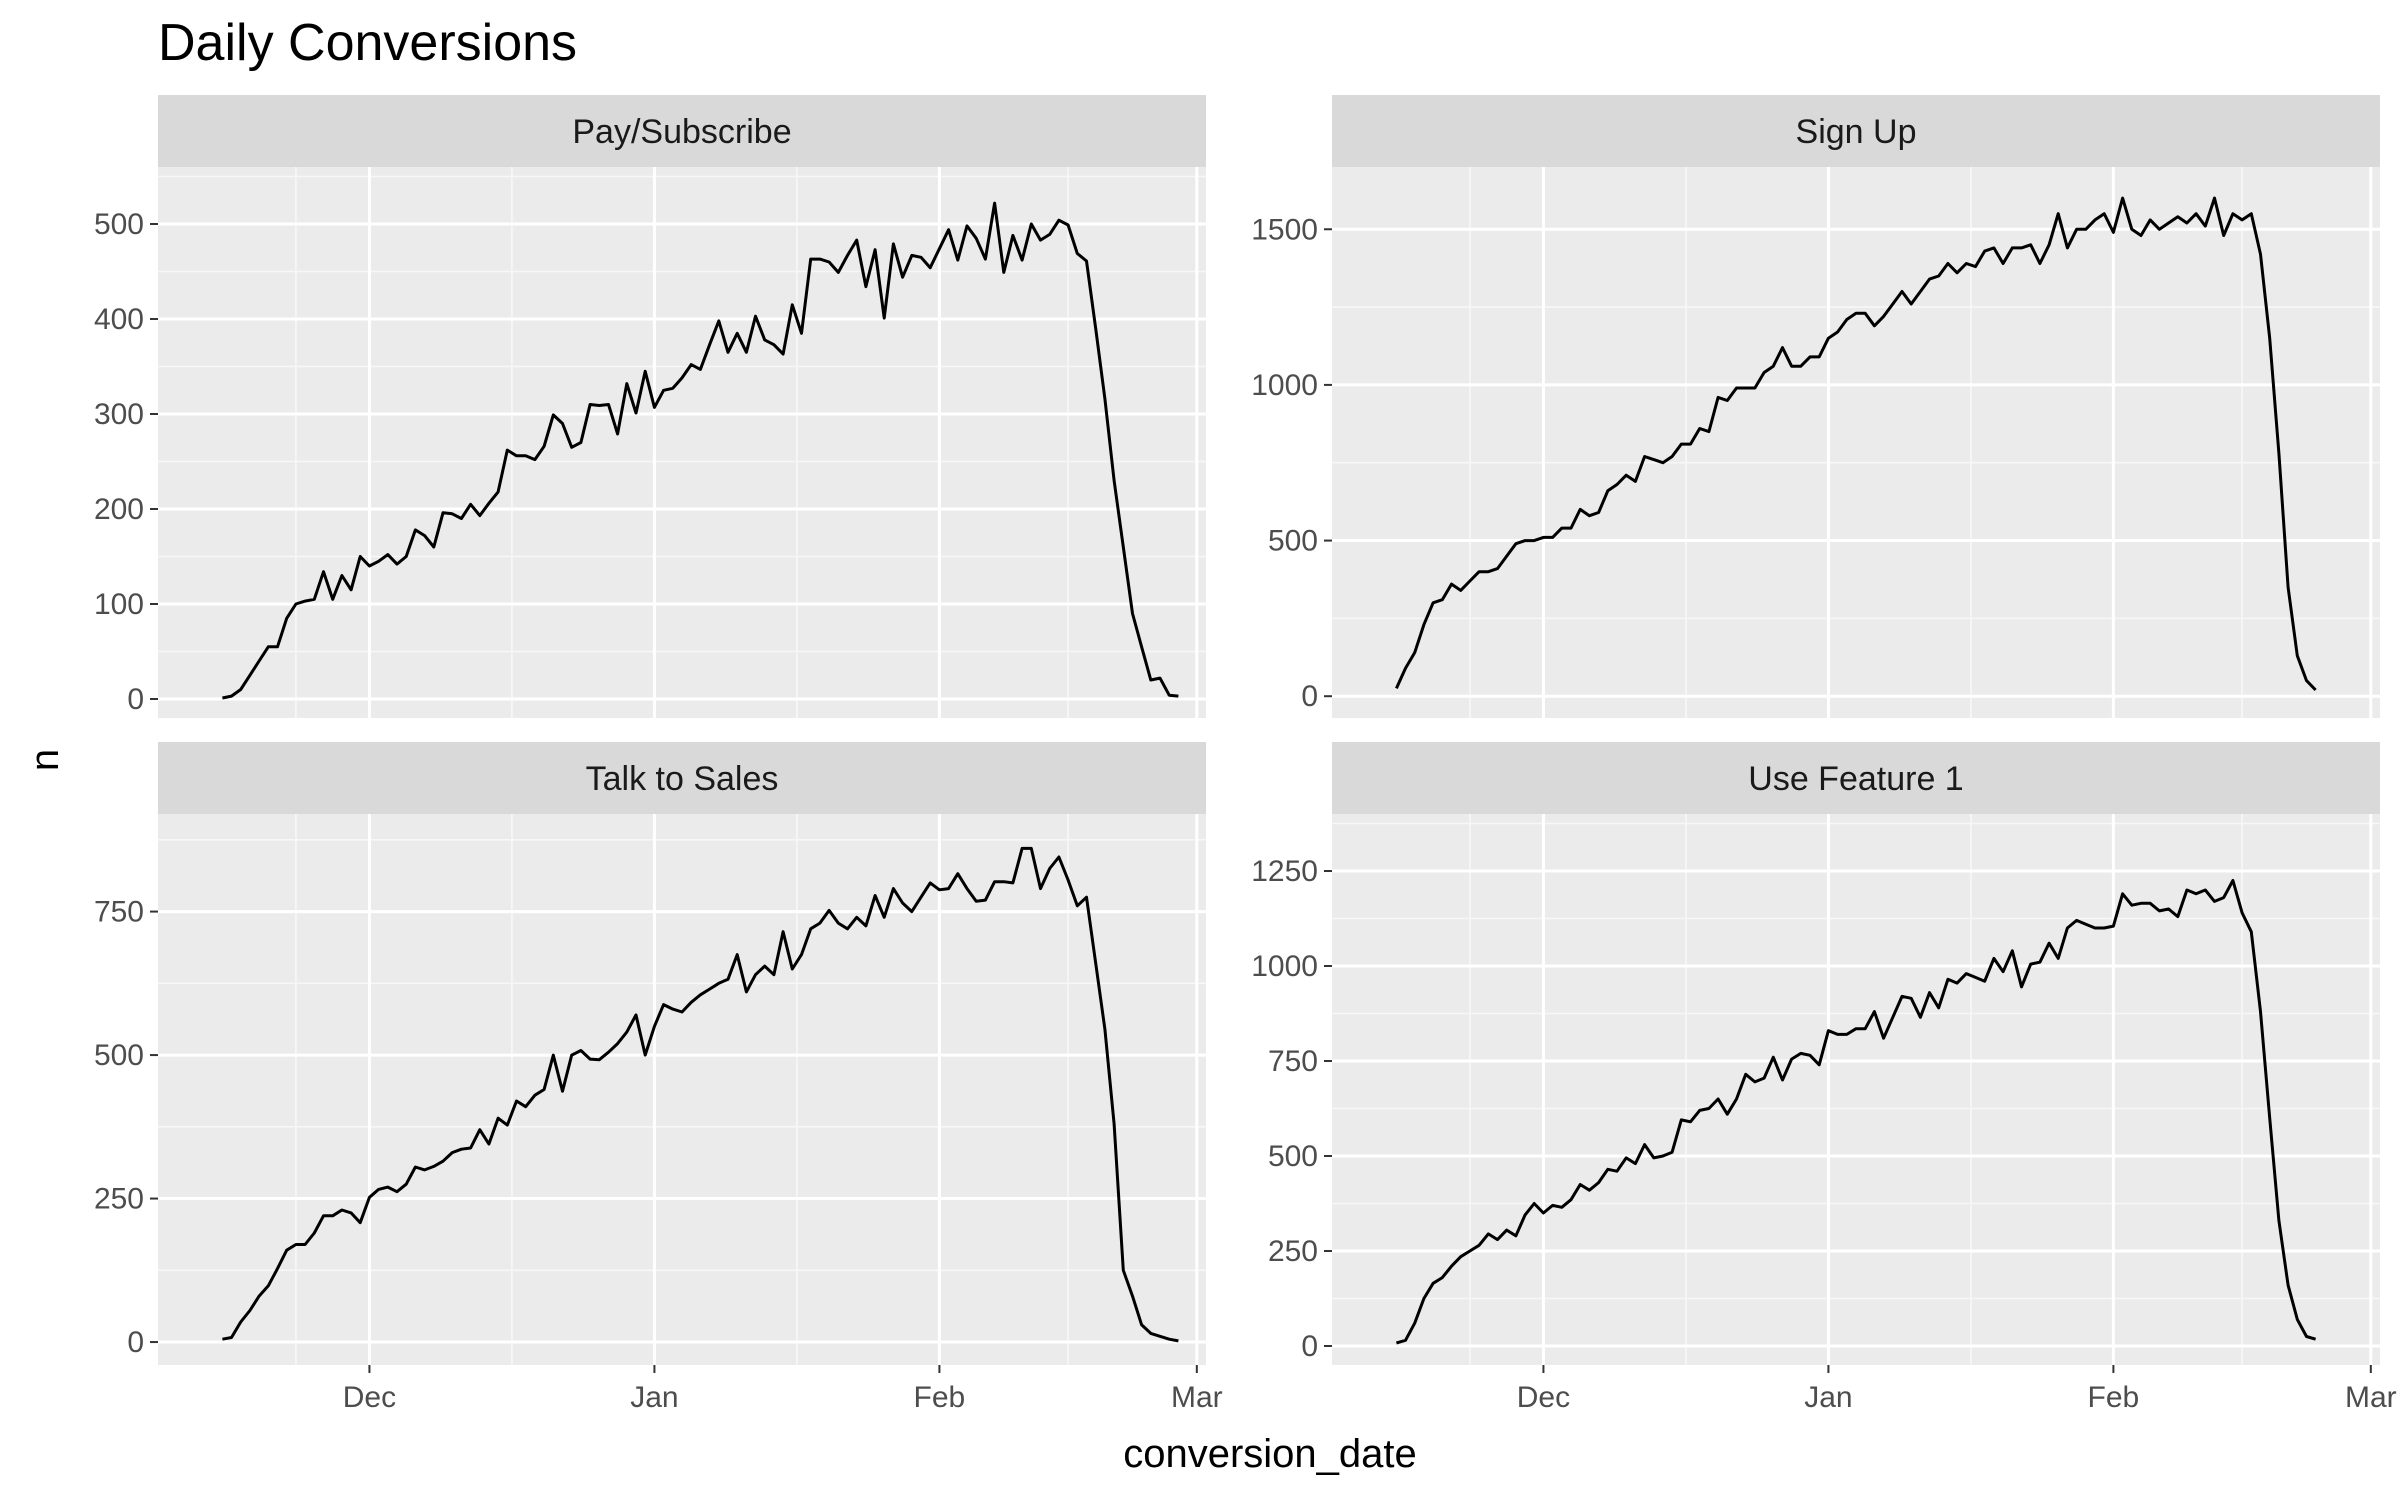 The width and height of the screenshot is (2400, 1500). Describe the element at coordinates (1284, 871) in the screenshot. I see `y-tick-label: 1250` at that location.